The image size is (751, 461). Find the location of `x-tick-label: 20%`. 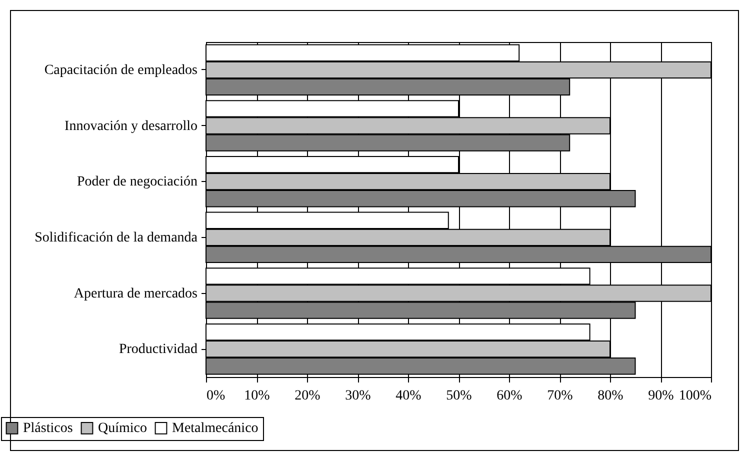

x-tick-label: 20% is located at coordinates (307, 396).